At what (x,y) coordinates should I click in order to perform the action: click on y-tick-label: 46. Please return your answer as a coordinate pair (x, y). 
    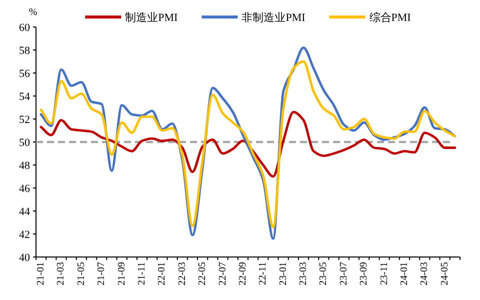
    Looking at the image, I should click on (24, 189).